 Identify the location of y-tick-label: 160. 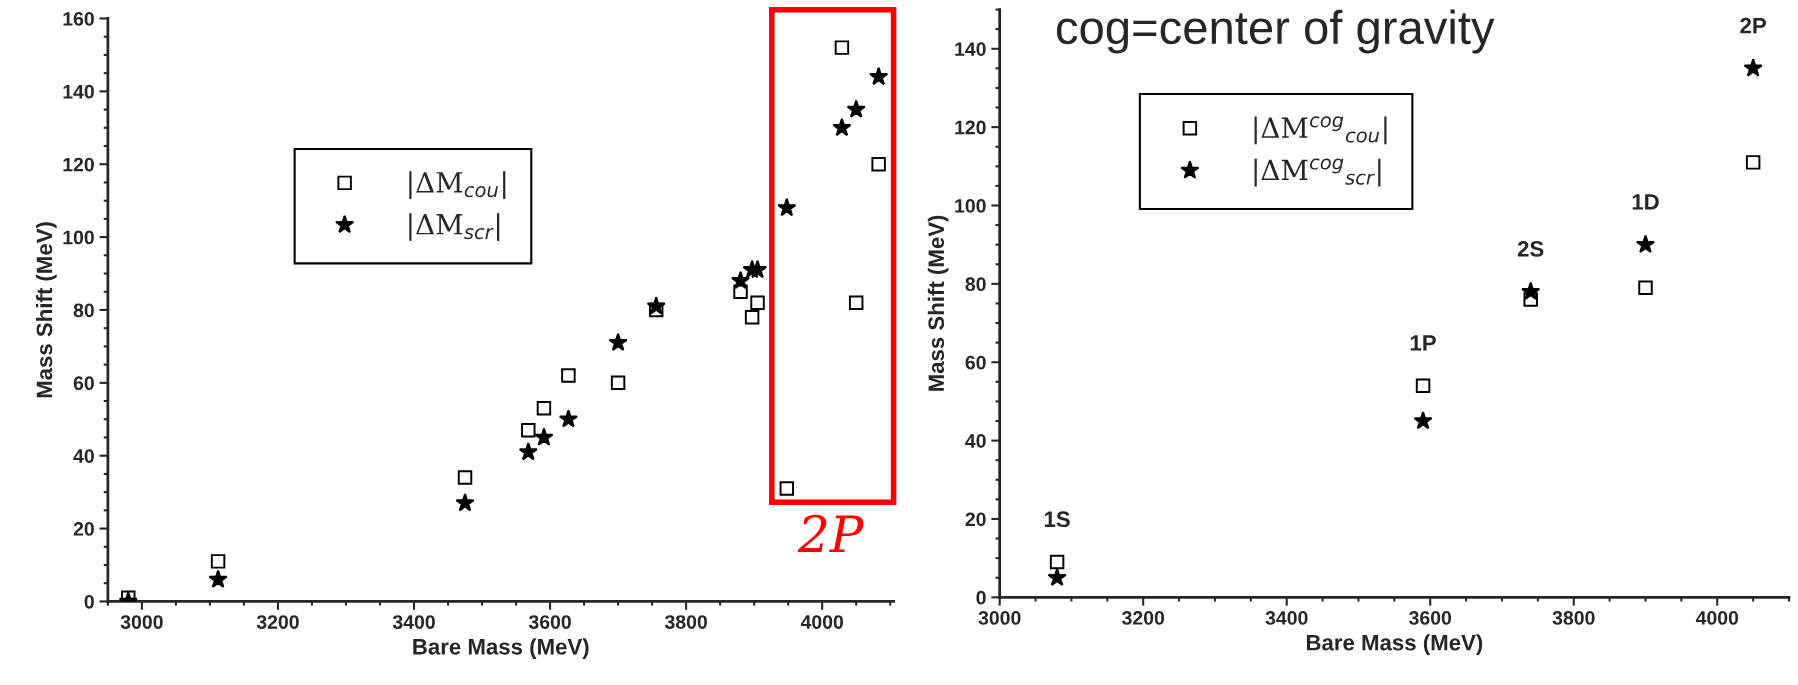
(78, 18).